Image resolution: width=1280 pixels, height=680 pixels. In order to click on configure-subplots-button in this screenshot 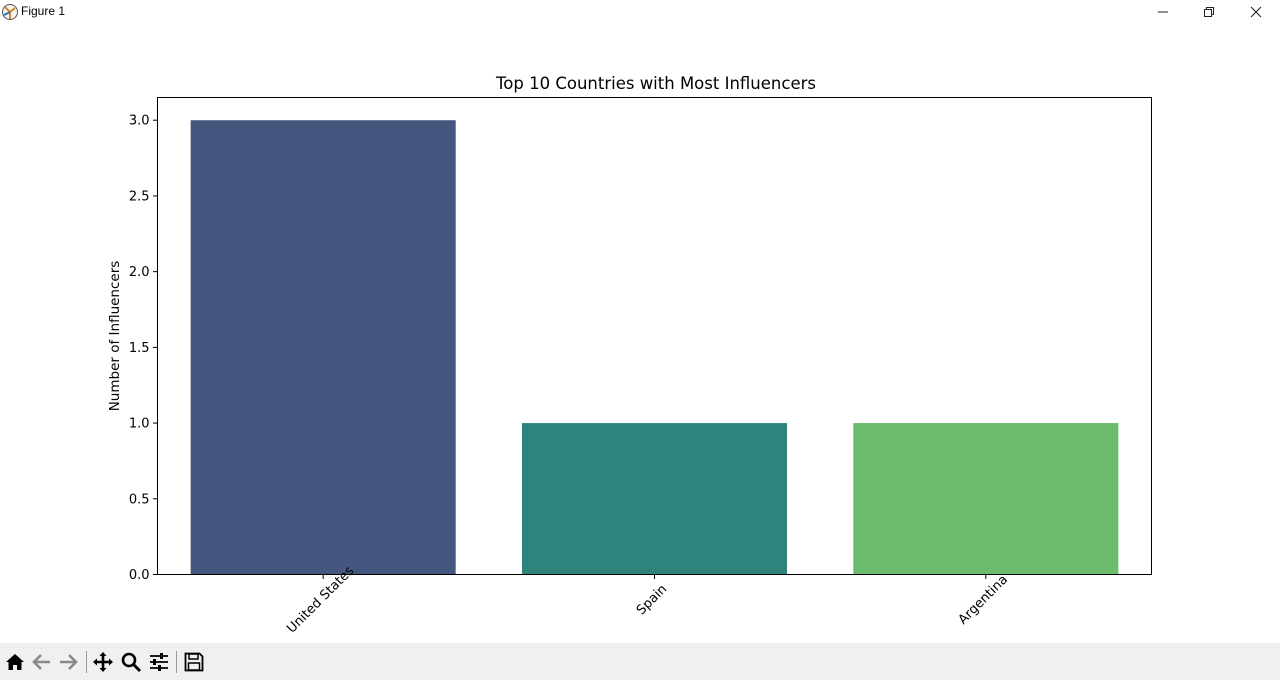, I will do `click(159, 662)`.